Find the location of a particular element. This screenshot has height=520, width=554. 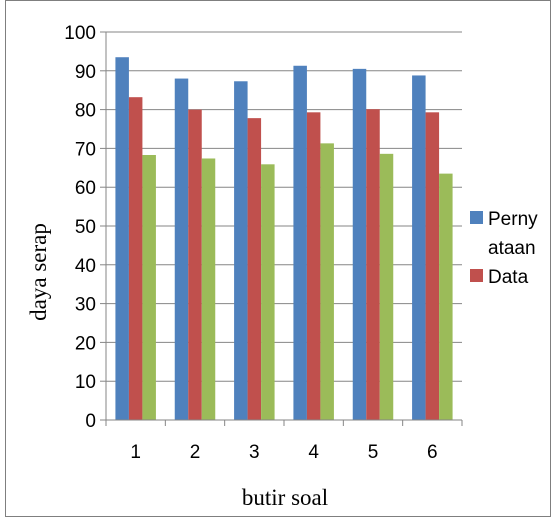

x-tick-label: 1 is located at coordinates (135, 452).